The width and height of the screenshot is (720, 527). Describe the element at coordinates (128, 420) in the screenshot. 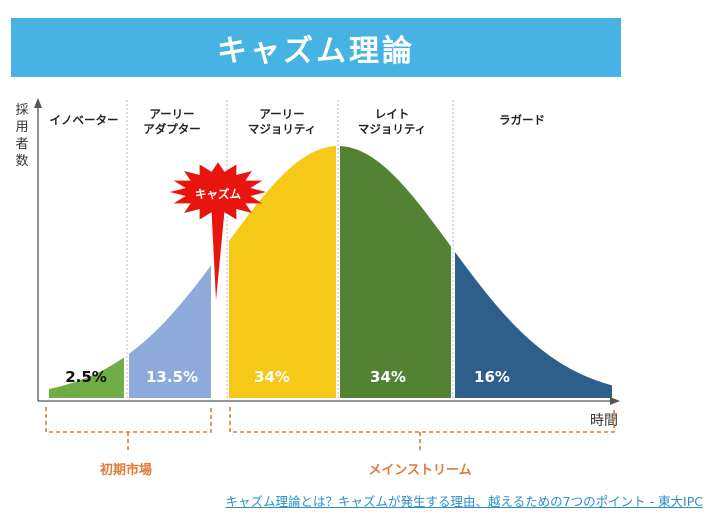

I see `early-market-bracket` at that location.